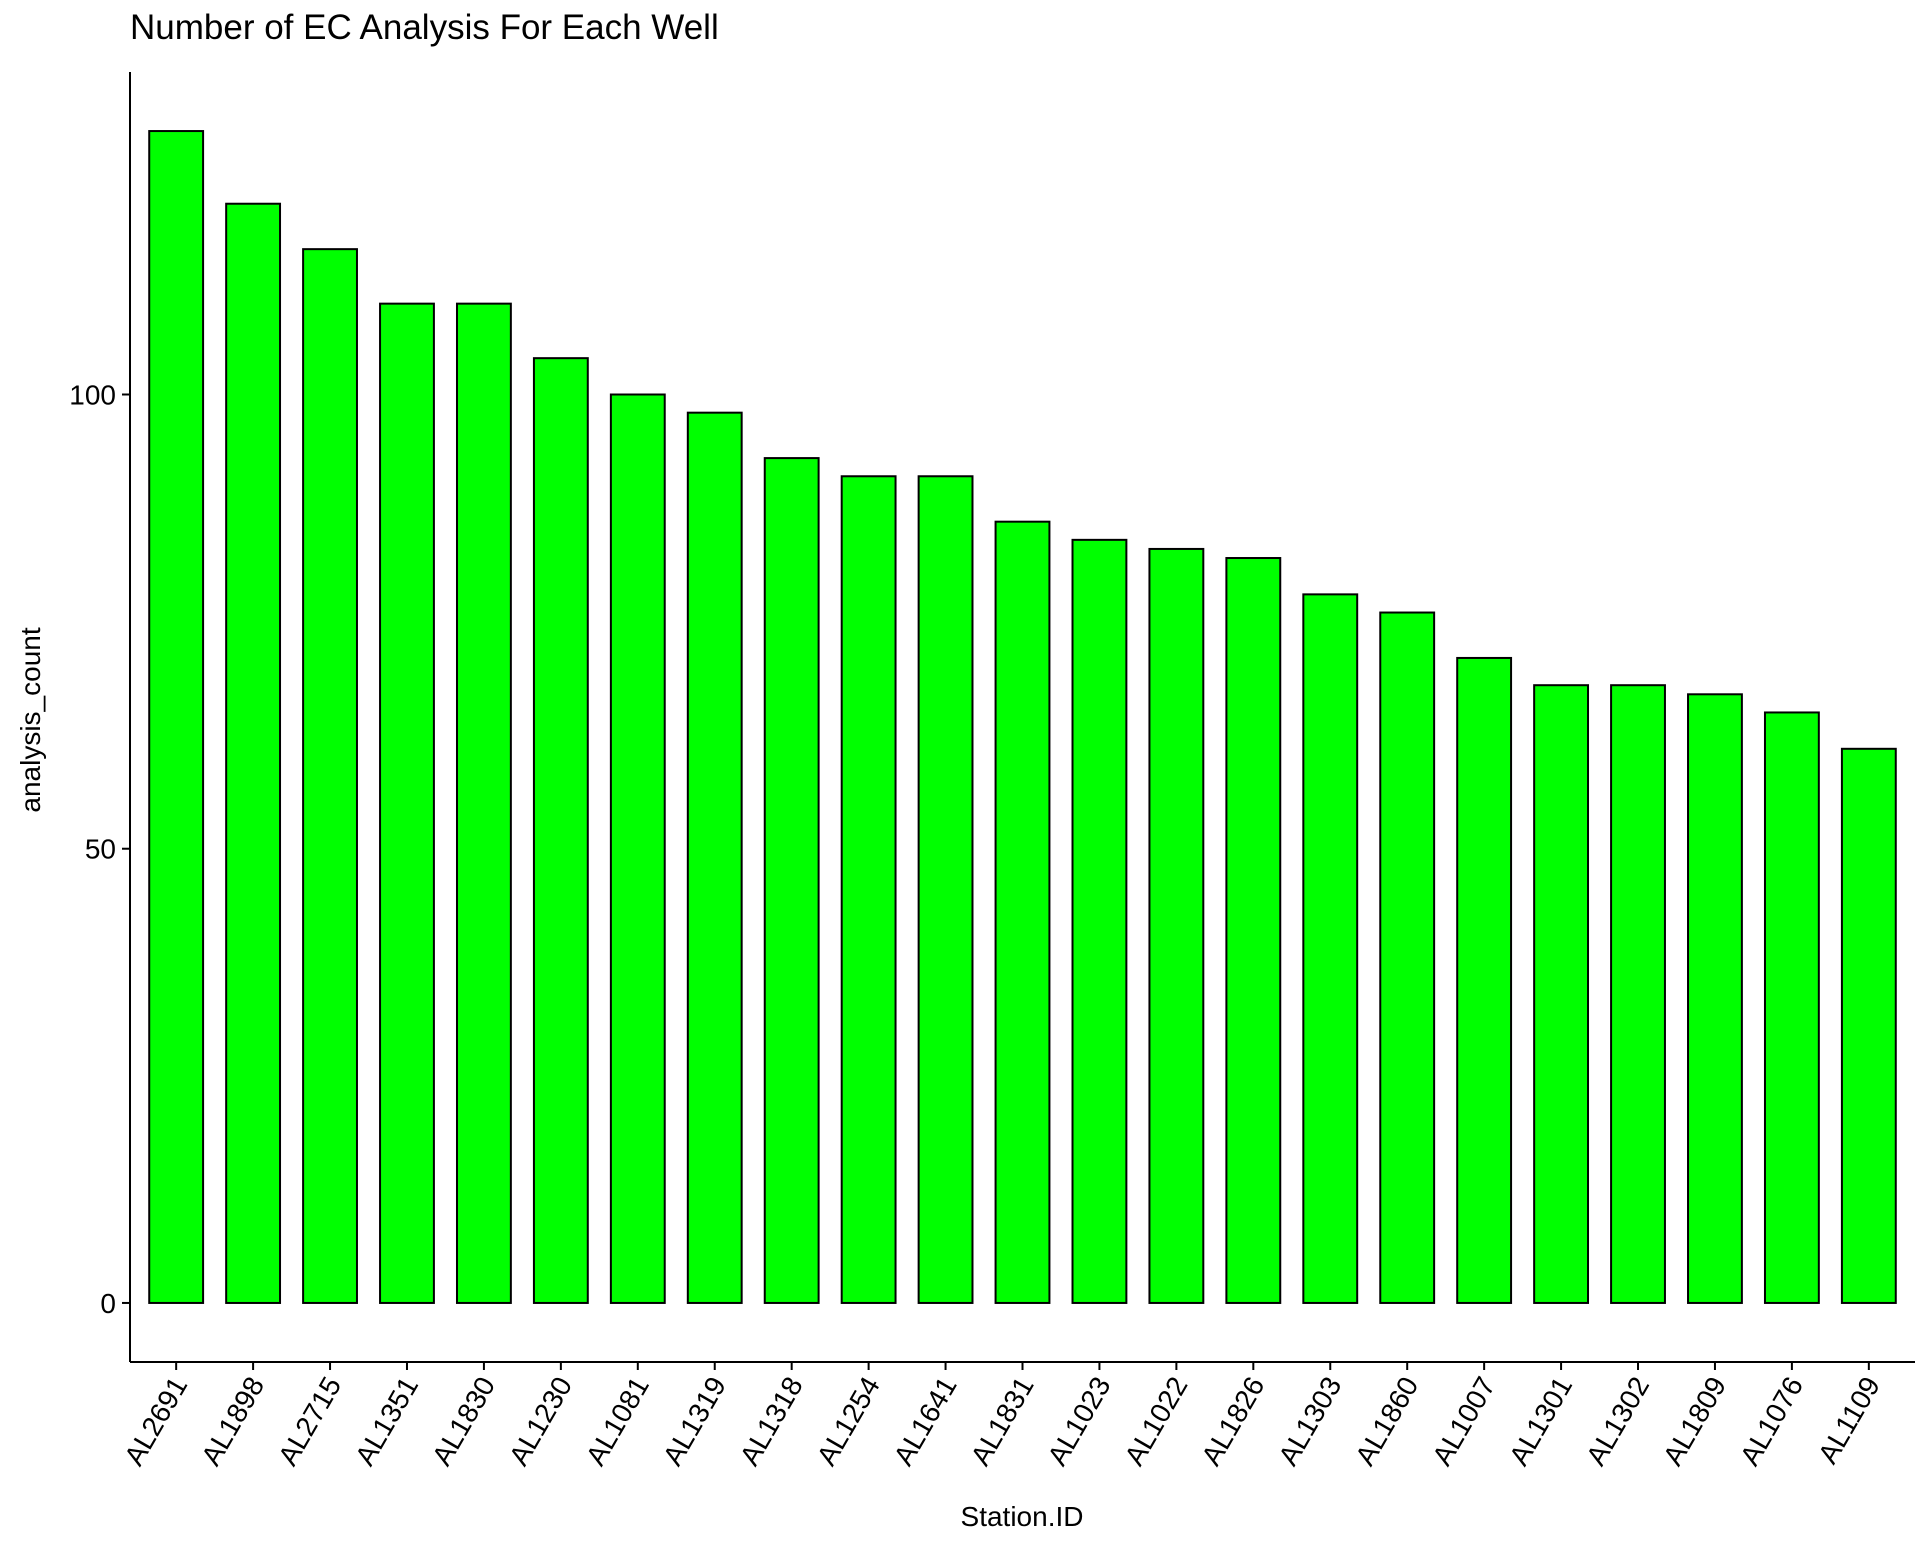 The width and height of the screenshot is (1920, 1541). What do you see at coordinates (1002, 1421) in the screenshot?
I see `x-tick-label: AL1831` at bounding box center [1002, 1421].